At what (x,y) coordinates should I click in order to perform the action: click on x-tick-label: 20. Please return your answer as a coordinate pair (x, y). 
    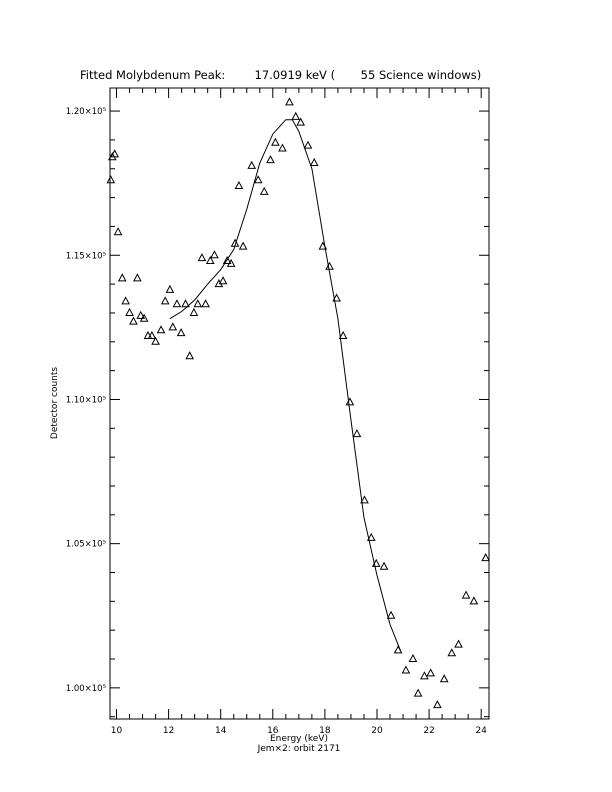
    Looking at the image, I should click on (377, 731).